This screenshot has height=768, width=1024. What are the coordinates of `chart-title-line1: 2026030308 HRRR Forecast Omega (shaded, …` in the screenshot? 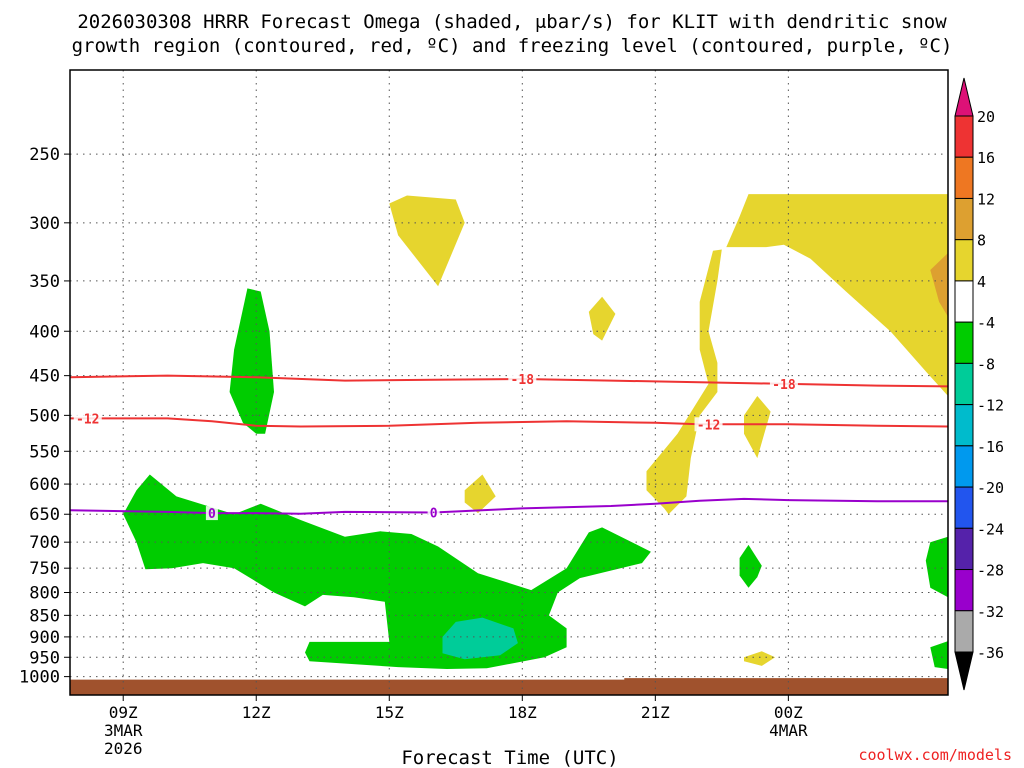 It's located at (512, 22).